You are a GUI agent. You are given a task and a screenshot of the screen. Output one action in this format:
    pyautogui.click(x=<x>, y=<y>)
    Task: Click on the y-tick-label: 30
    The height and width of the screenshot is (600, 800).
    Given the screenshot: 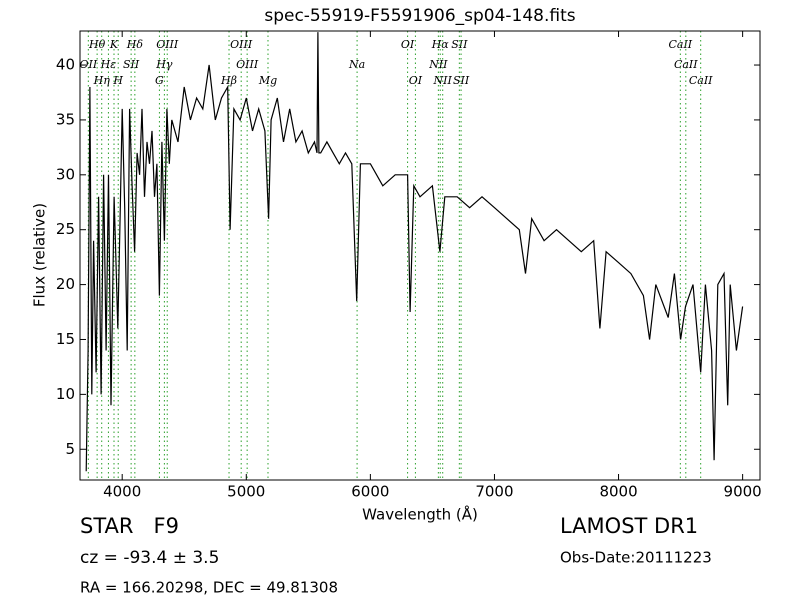 What is the action you would take?
    pyautogui.click(x=65, y=174)
    